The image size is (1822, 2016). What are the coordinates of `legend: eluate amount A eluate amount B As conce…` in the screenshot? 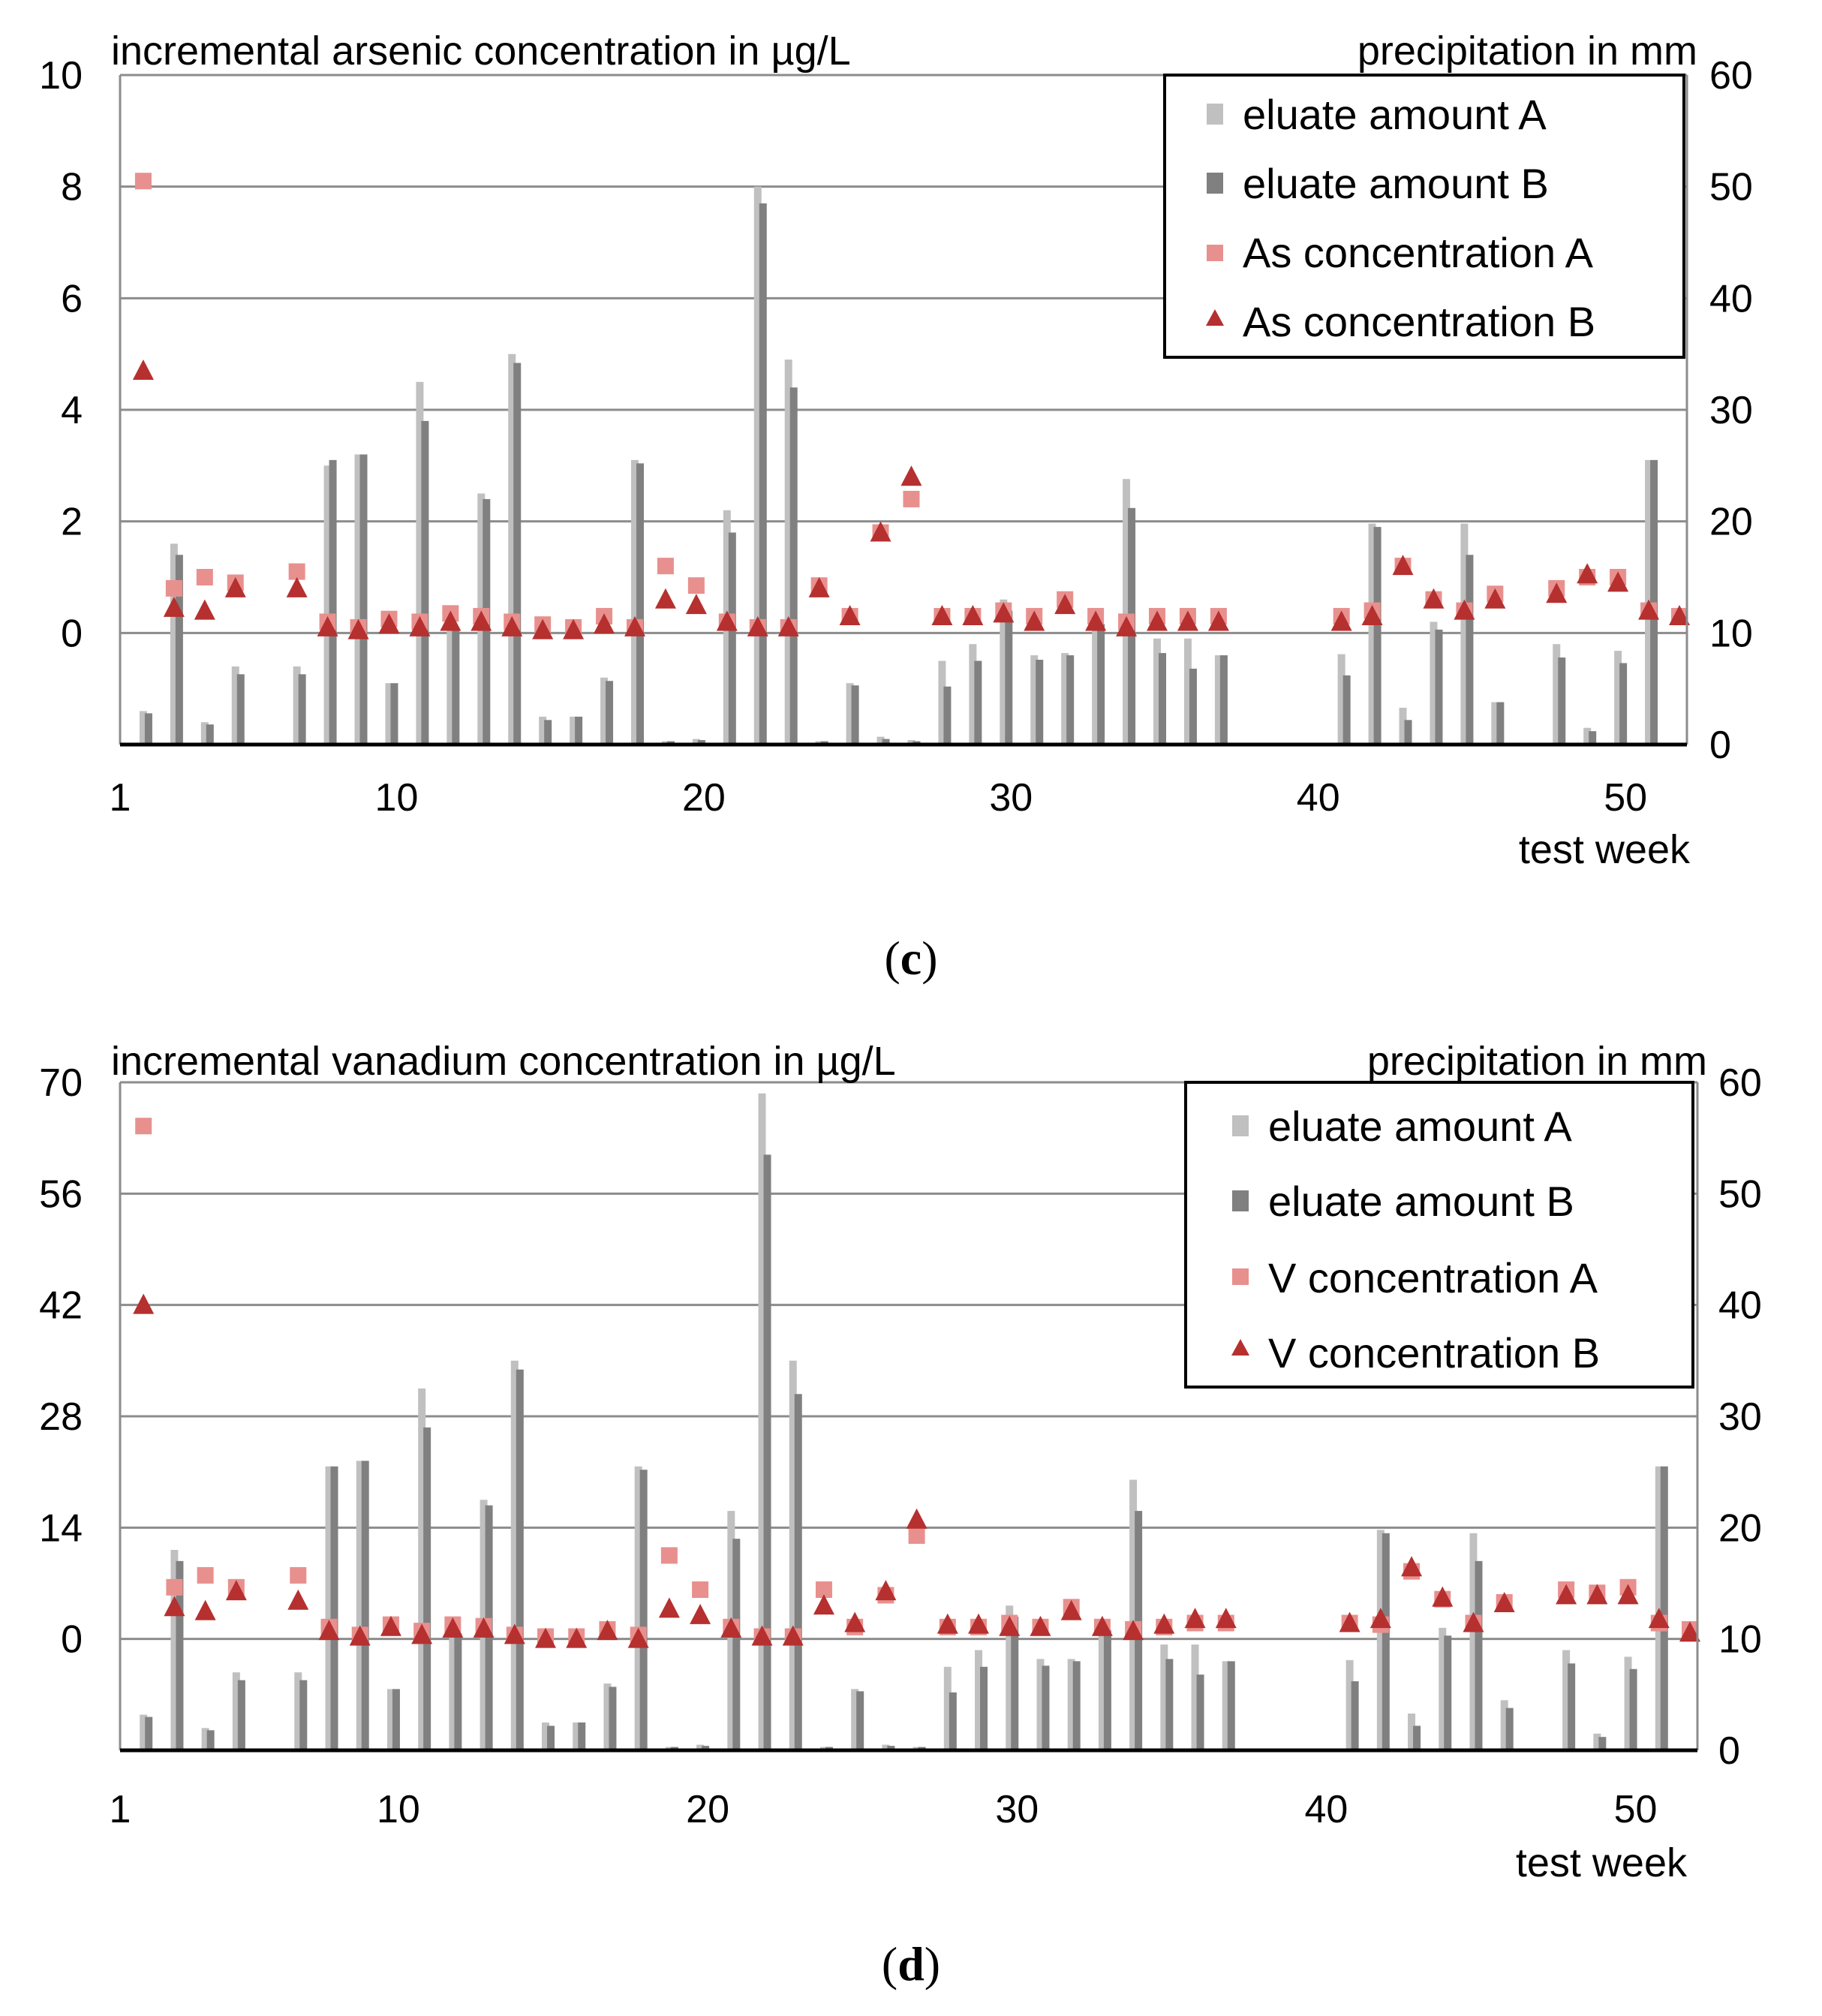 It's located at (1424, 216).